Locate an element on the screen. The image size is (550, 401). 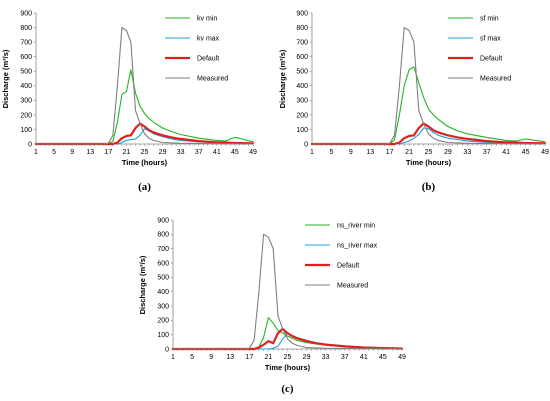
panel-label: (a) is located at coordinates (144, 187).